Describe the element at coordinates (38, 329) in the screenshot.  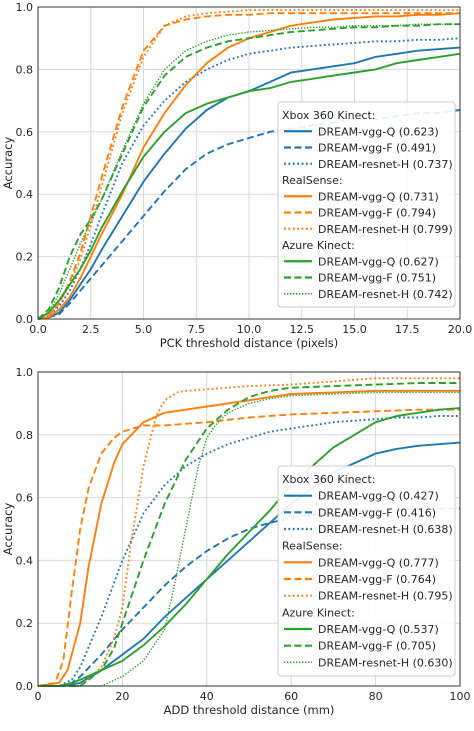
I see `x-tick-label: 0.0` at that location.